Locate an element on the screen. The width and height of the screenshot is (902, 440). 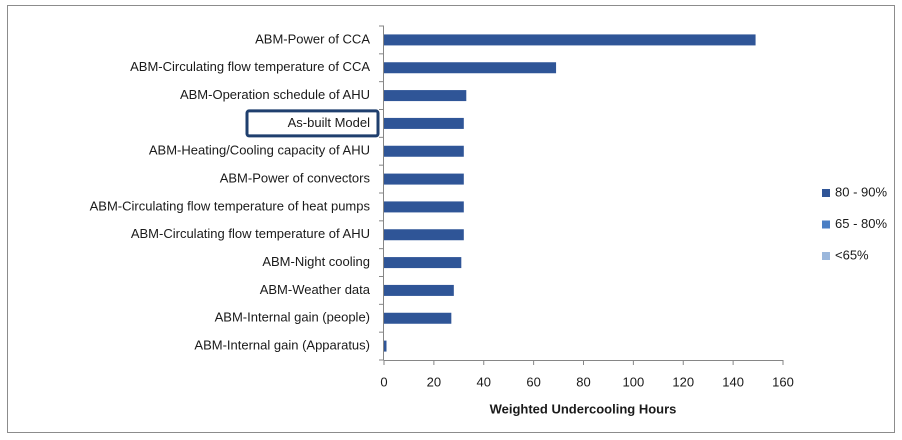
x-tick-label: 80 is located at coordinates (583, 381).